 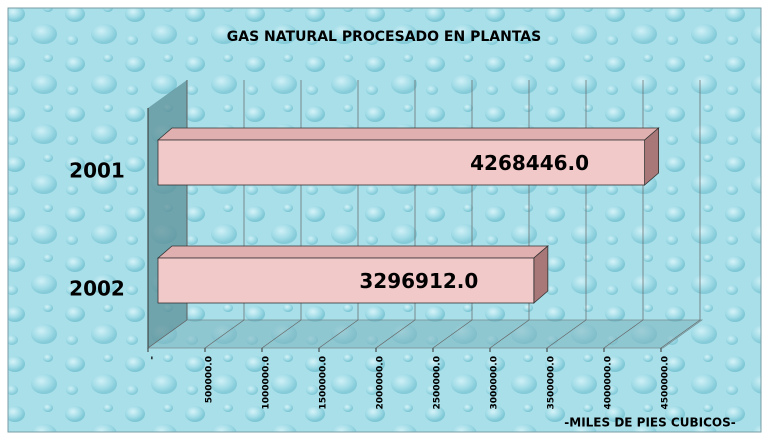 I want to click on x-tick-label: -, so click(x=153, y=358).